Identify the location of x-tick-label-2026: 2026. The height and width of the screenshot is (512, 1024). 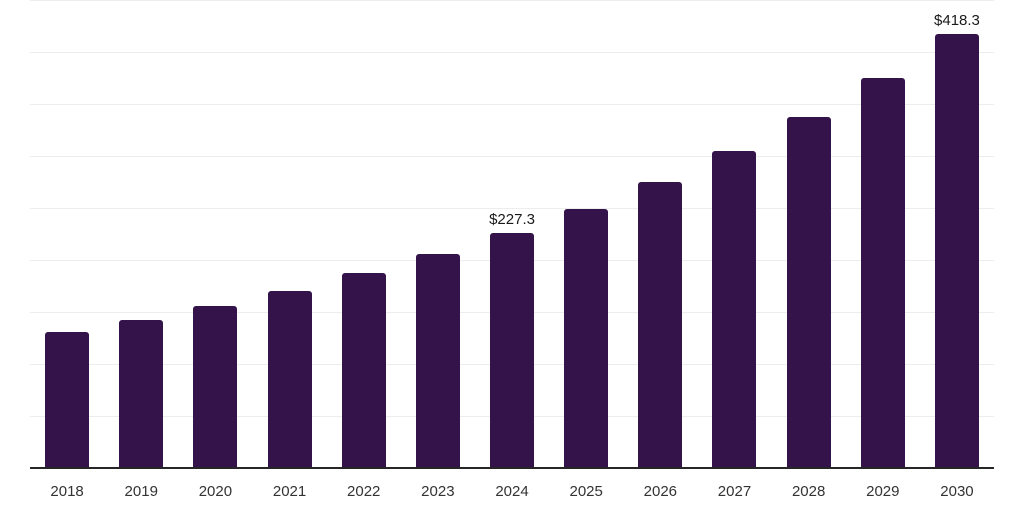
(660, 491).